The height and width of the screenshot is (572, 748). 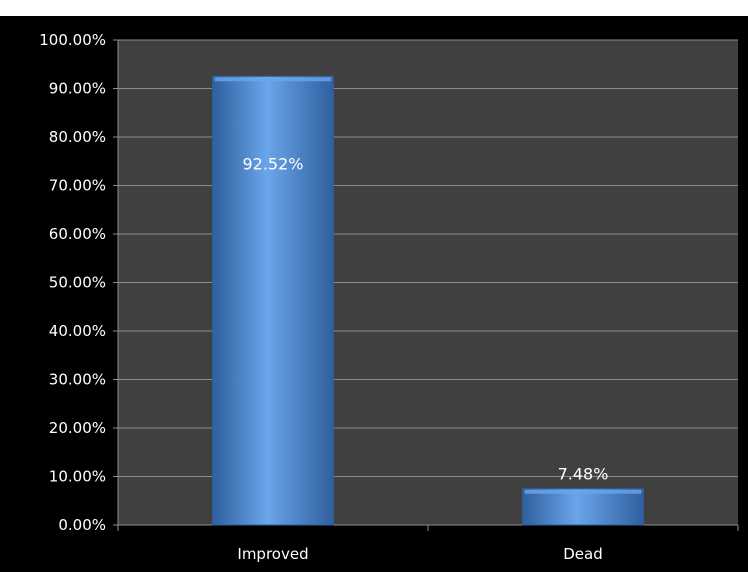 I want to click on x-axis-category-labels: Improved Dead, so click(x=419, y=554).